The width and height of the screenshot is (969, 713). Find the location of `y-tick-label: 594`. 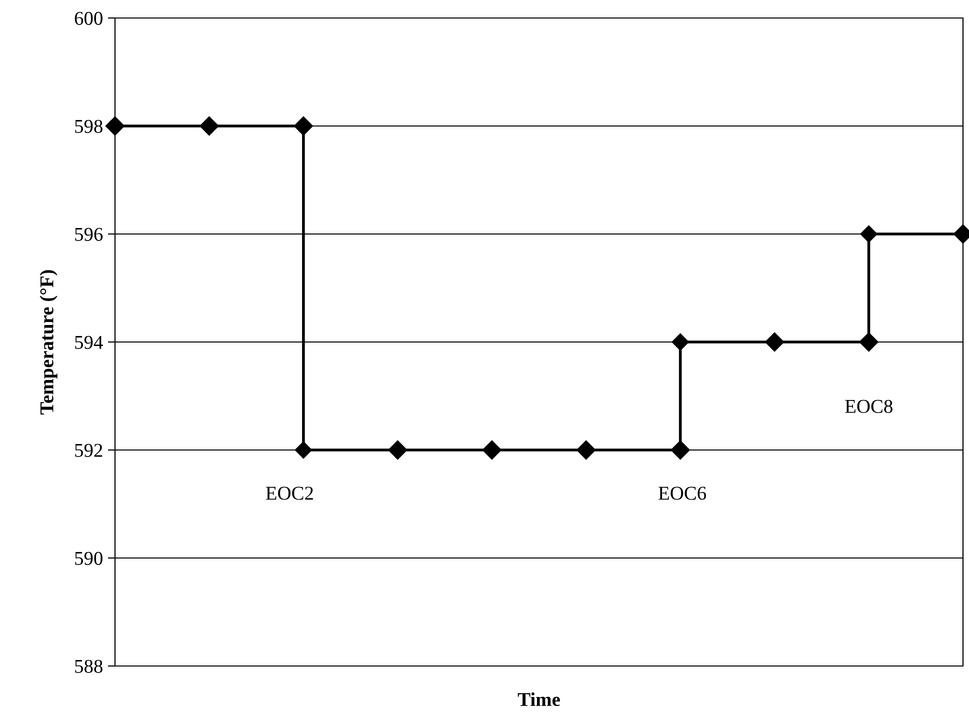

y-tick-label: 594 is located at coordinates (89, 342).